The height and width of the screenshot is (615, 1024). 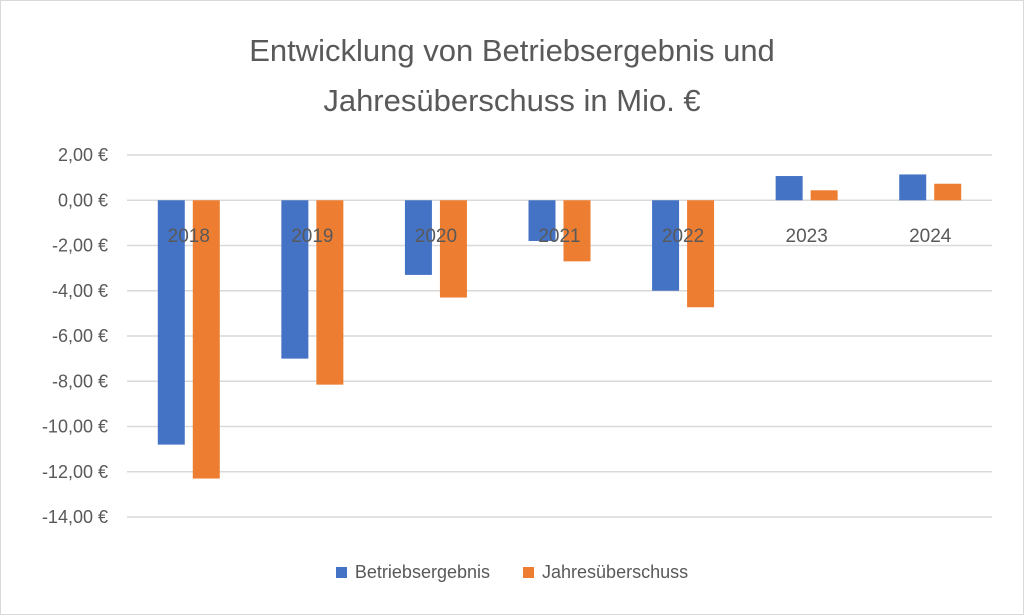 What do you see at coordinates (824, 195) in the screenshot?
I see `bar-jahresüberschuss-2023` at bounding box center [824, 195].